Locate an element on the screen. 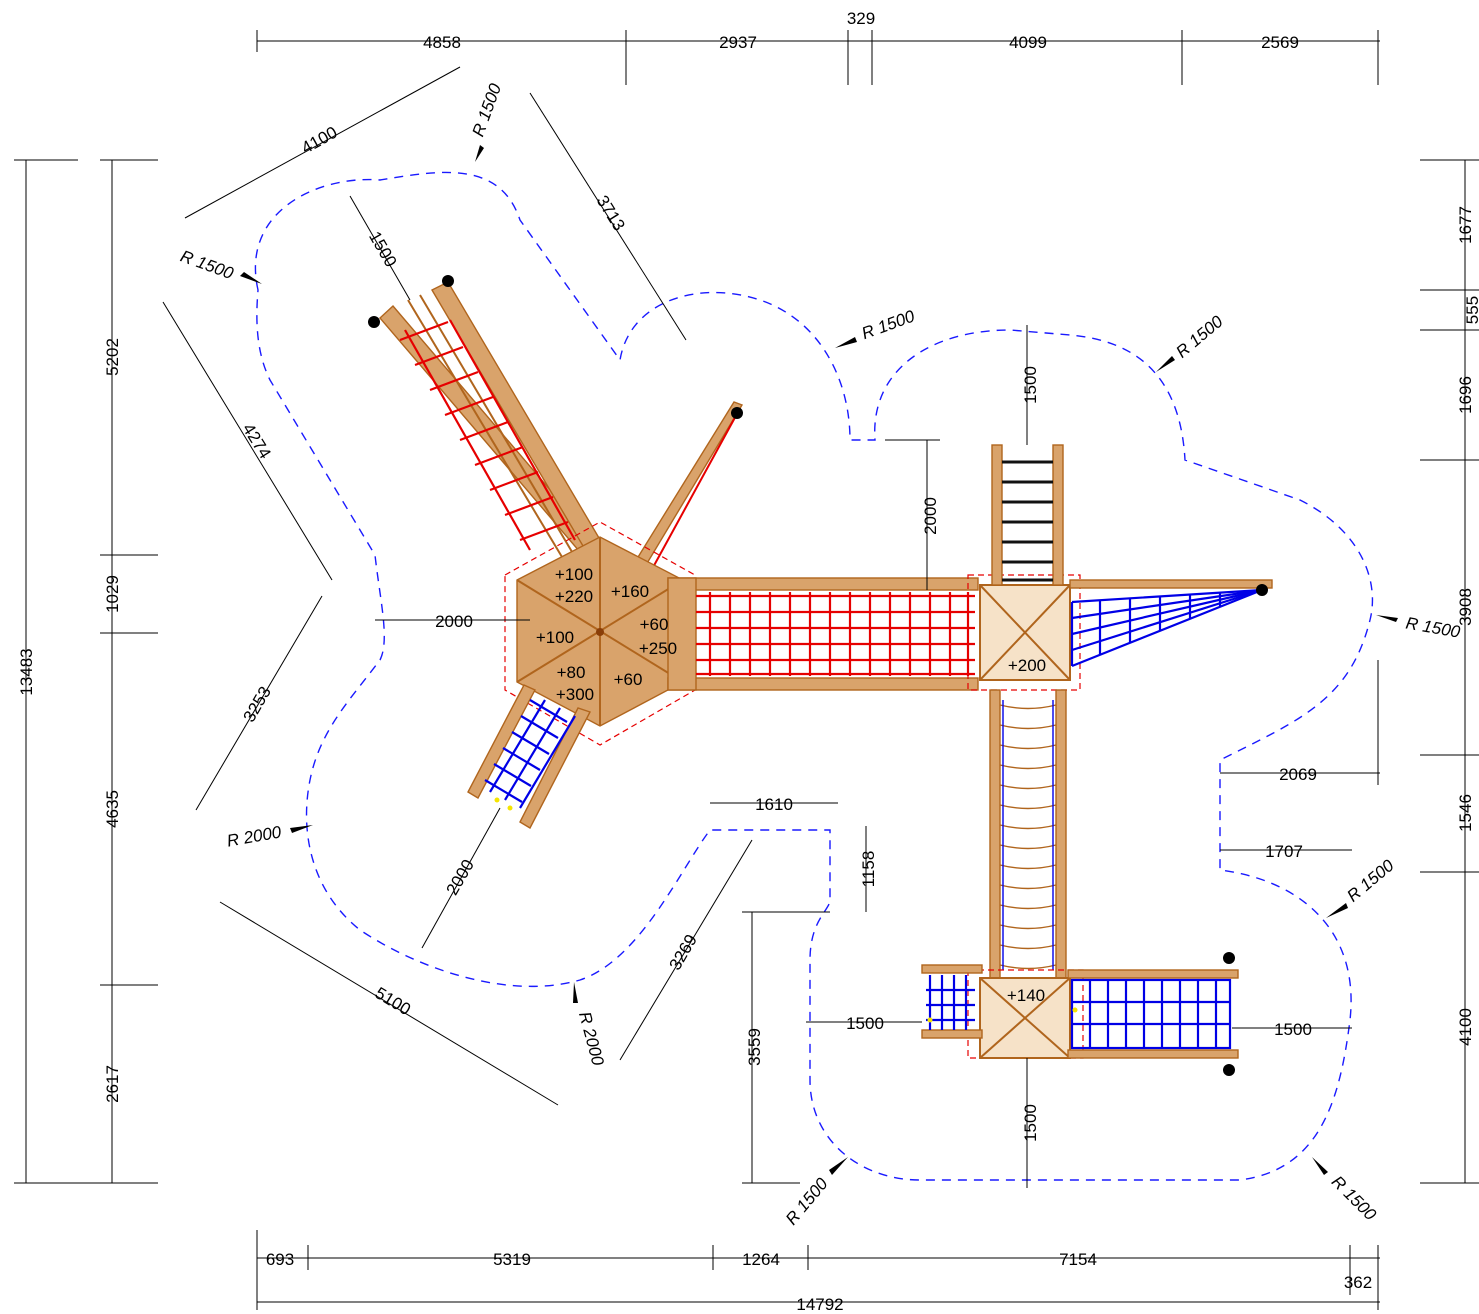  height-label-5: +60 is located at coordinates (654, 624).